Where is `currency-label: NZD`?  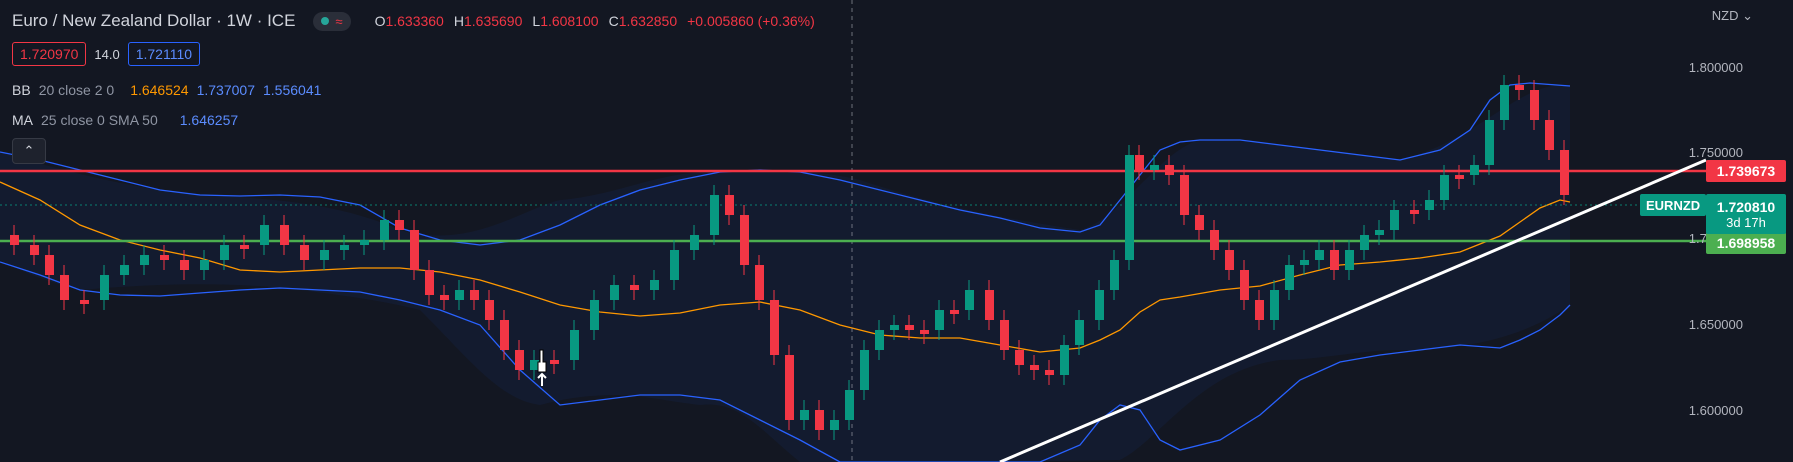 currency-label: NZD is located at coordinates (1725, 15).